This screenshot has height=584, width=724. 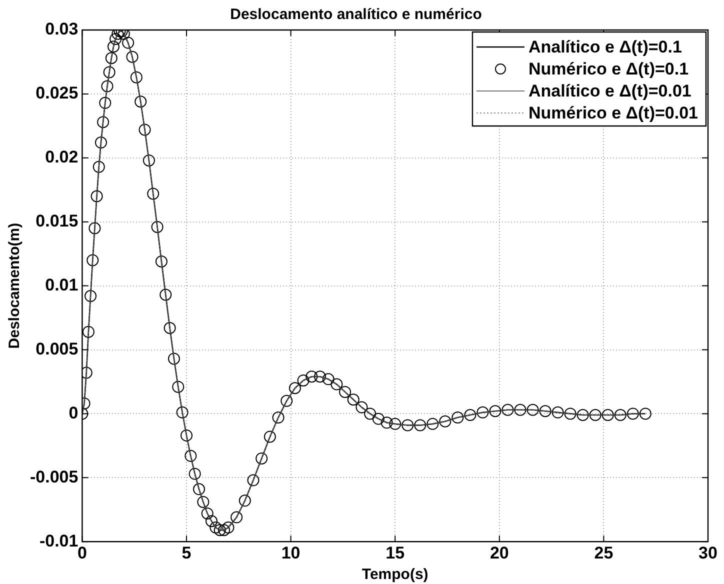 What do you see at coordinates (290, 552) in the screenshot?
I see `x-tick-label: 10` at bounding box center [290, 552].